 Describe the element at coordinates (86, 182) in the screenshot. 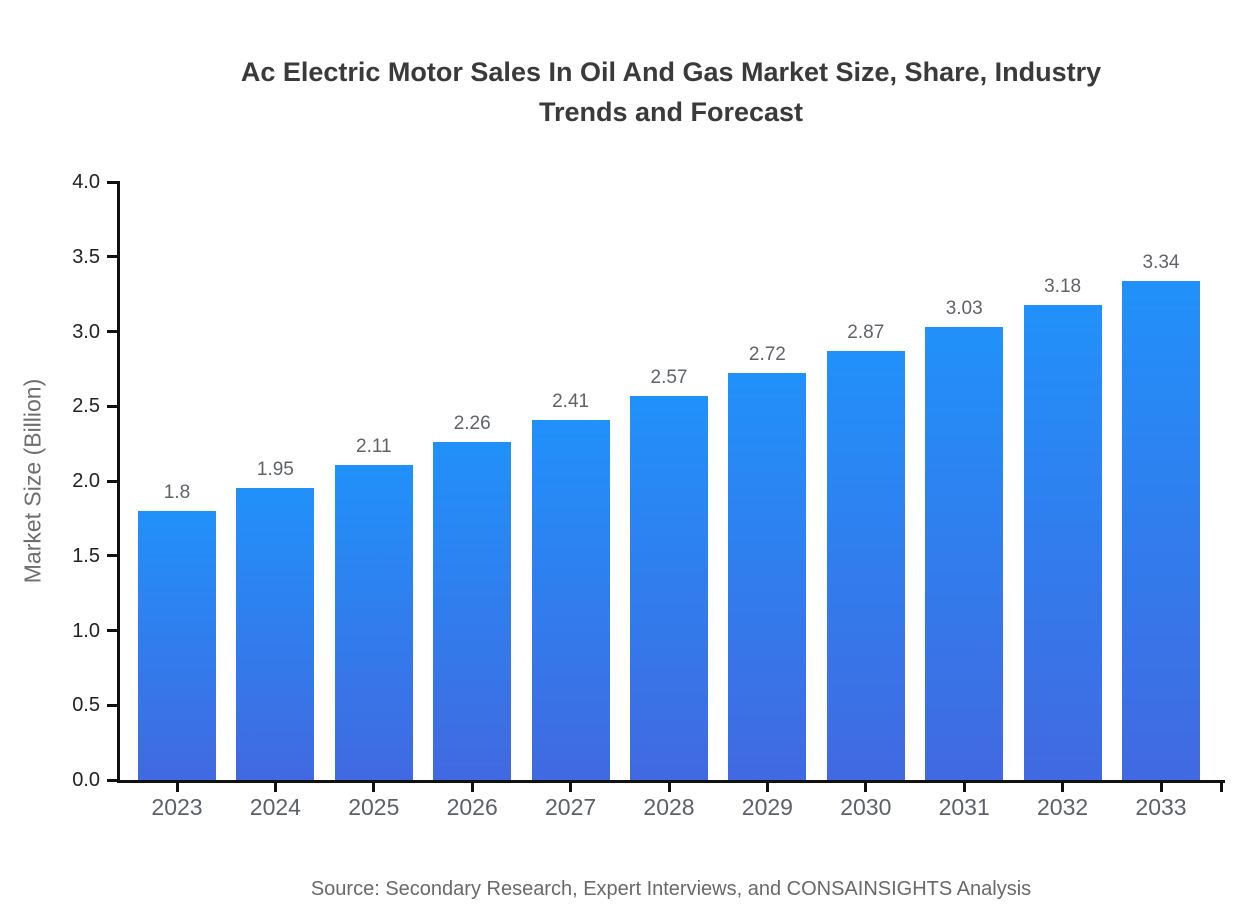

I see `y-axis-tick-label: 4.0` at that location.